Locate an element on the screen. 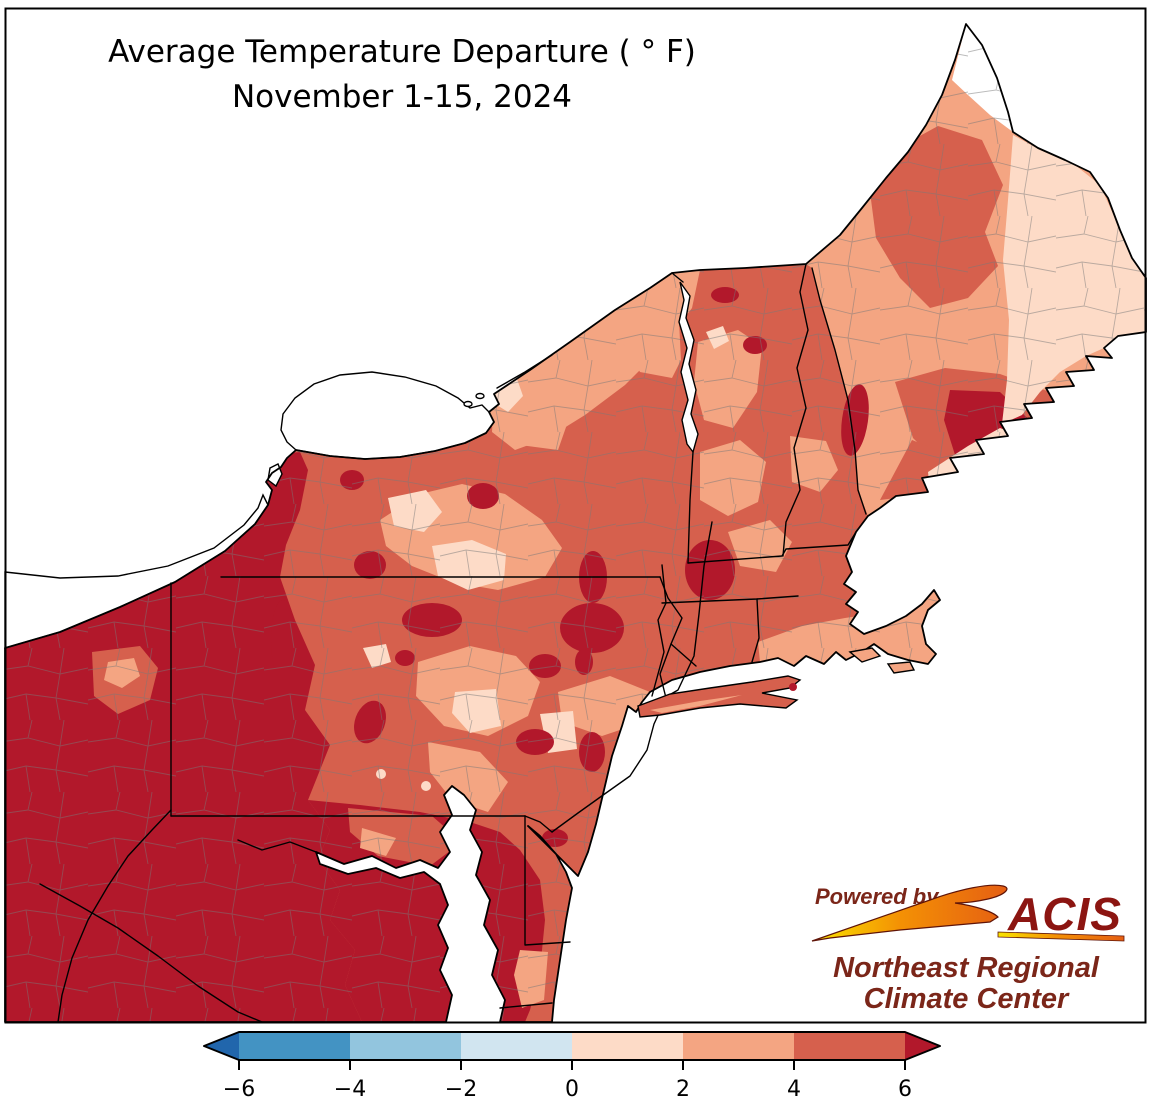  tick-2: 2 is located at coordinates (683, 1089).